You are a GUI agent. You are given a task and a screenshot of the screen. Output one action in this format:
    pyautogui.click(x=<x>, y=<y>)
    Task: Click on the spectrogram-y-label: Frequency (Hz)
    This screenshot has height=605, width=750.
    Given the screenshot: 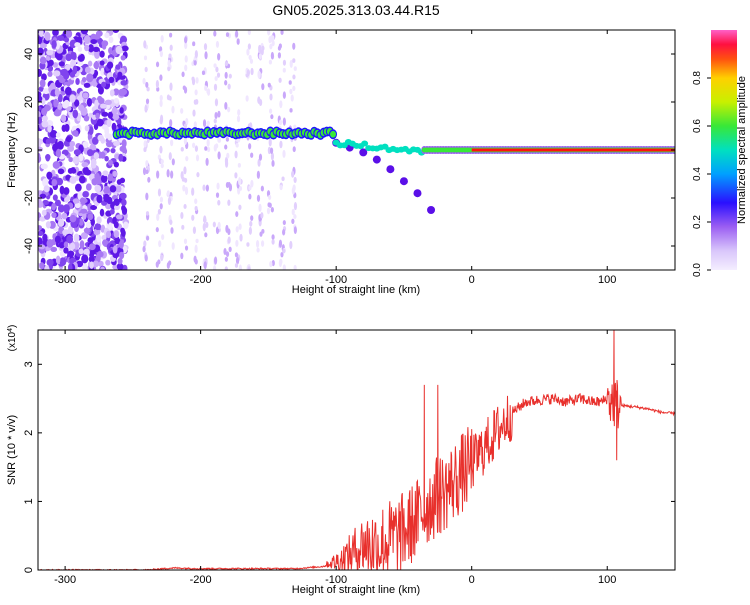 What is the action you would take?
    pyautogui.click(x=12, y=150)
    